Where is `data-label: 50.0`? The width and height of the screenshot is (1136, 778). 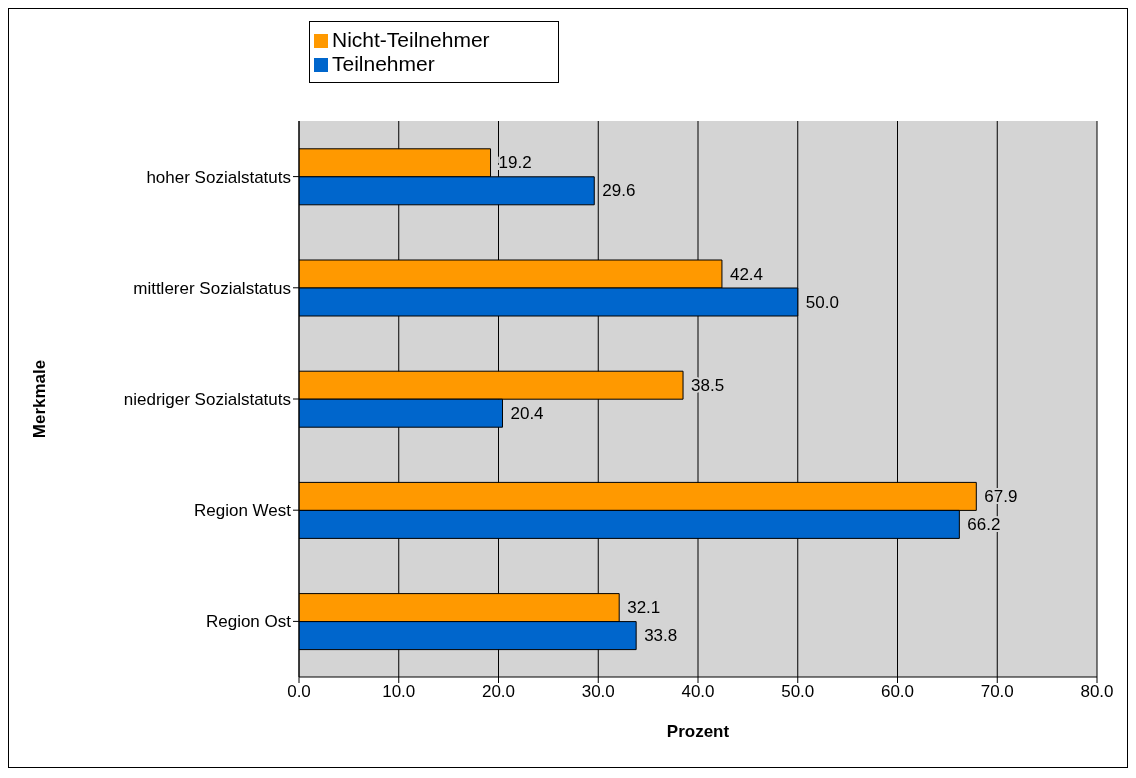 data-label: 50.0 is located at coordinates (822, 302).